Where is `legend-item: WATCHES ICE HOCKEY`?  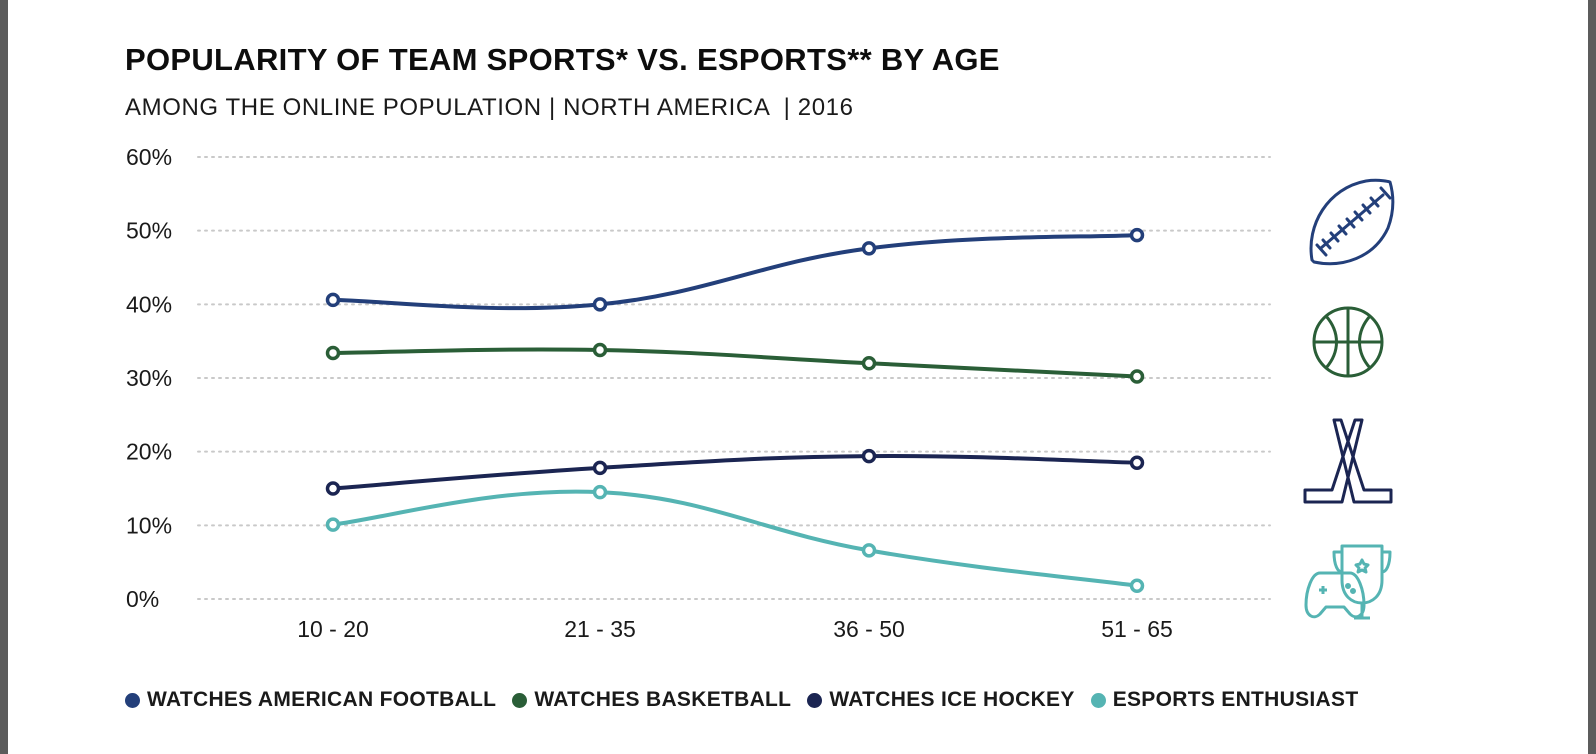
legend-item: WATCHES ICE HOCKEY is located at coordinates (940, 700).